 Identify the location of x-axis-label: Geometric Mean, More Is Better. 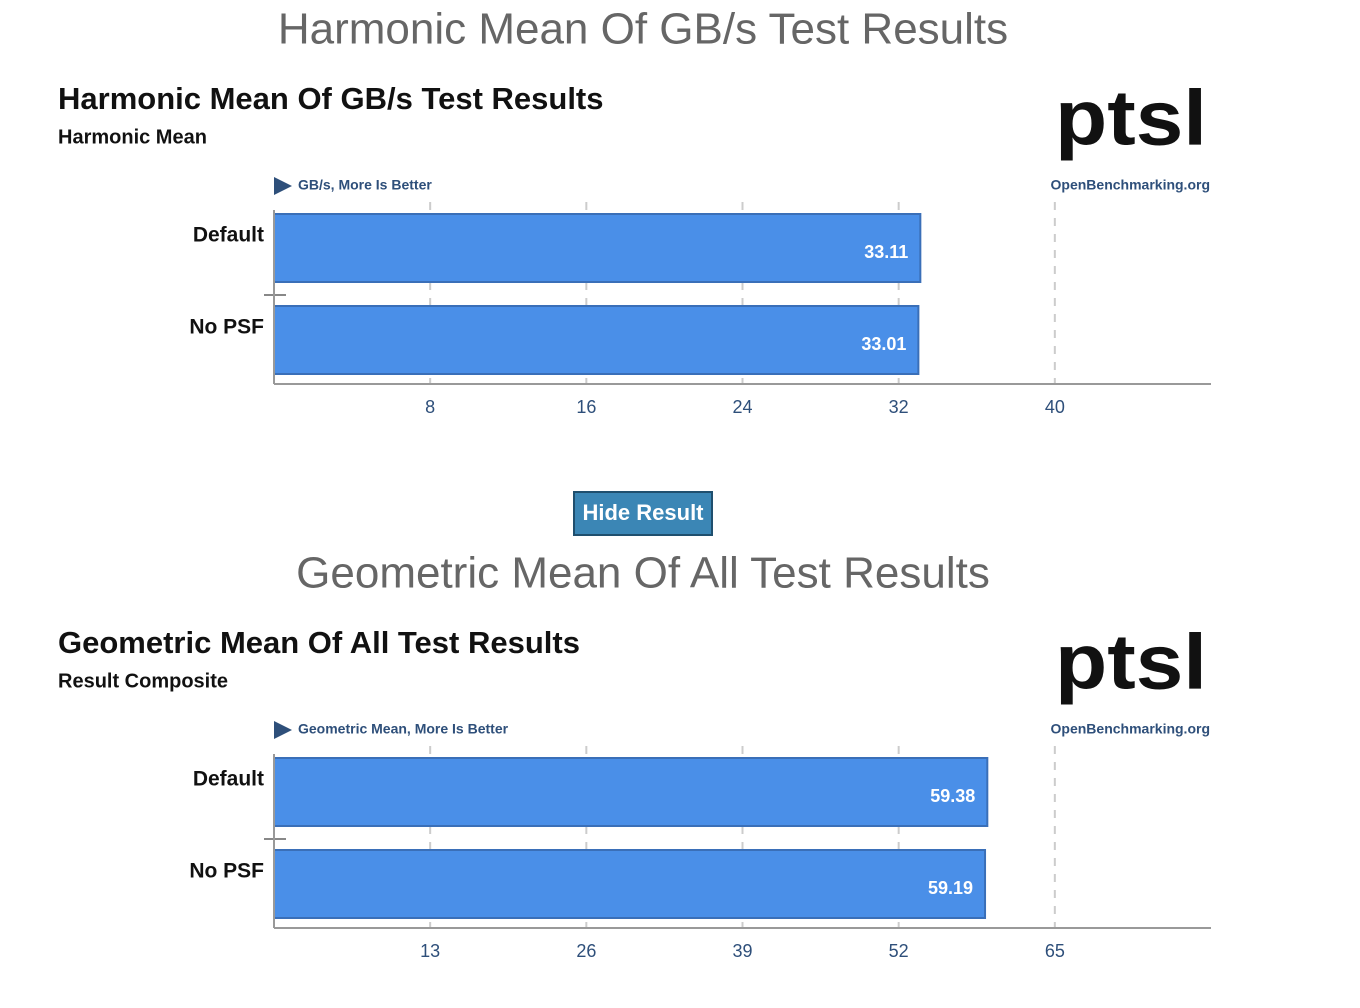
(403, 729).